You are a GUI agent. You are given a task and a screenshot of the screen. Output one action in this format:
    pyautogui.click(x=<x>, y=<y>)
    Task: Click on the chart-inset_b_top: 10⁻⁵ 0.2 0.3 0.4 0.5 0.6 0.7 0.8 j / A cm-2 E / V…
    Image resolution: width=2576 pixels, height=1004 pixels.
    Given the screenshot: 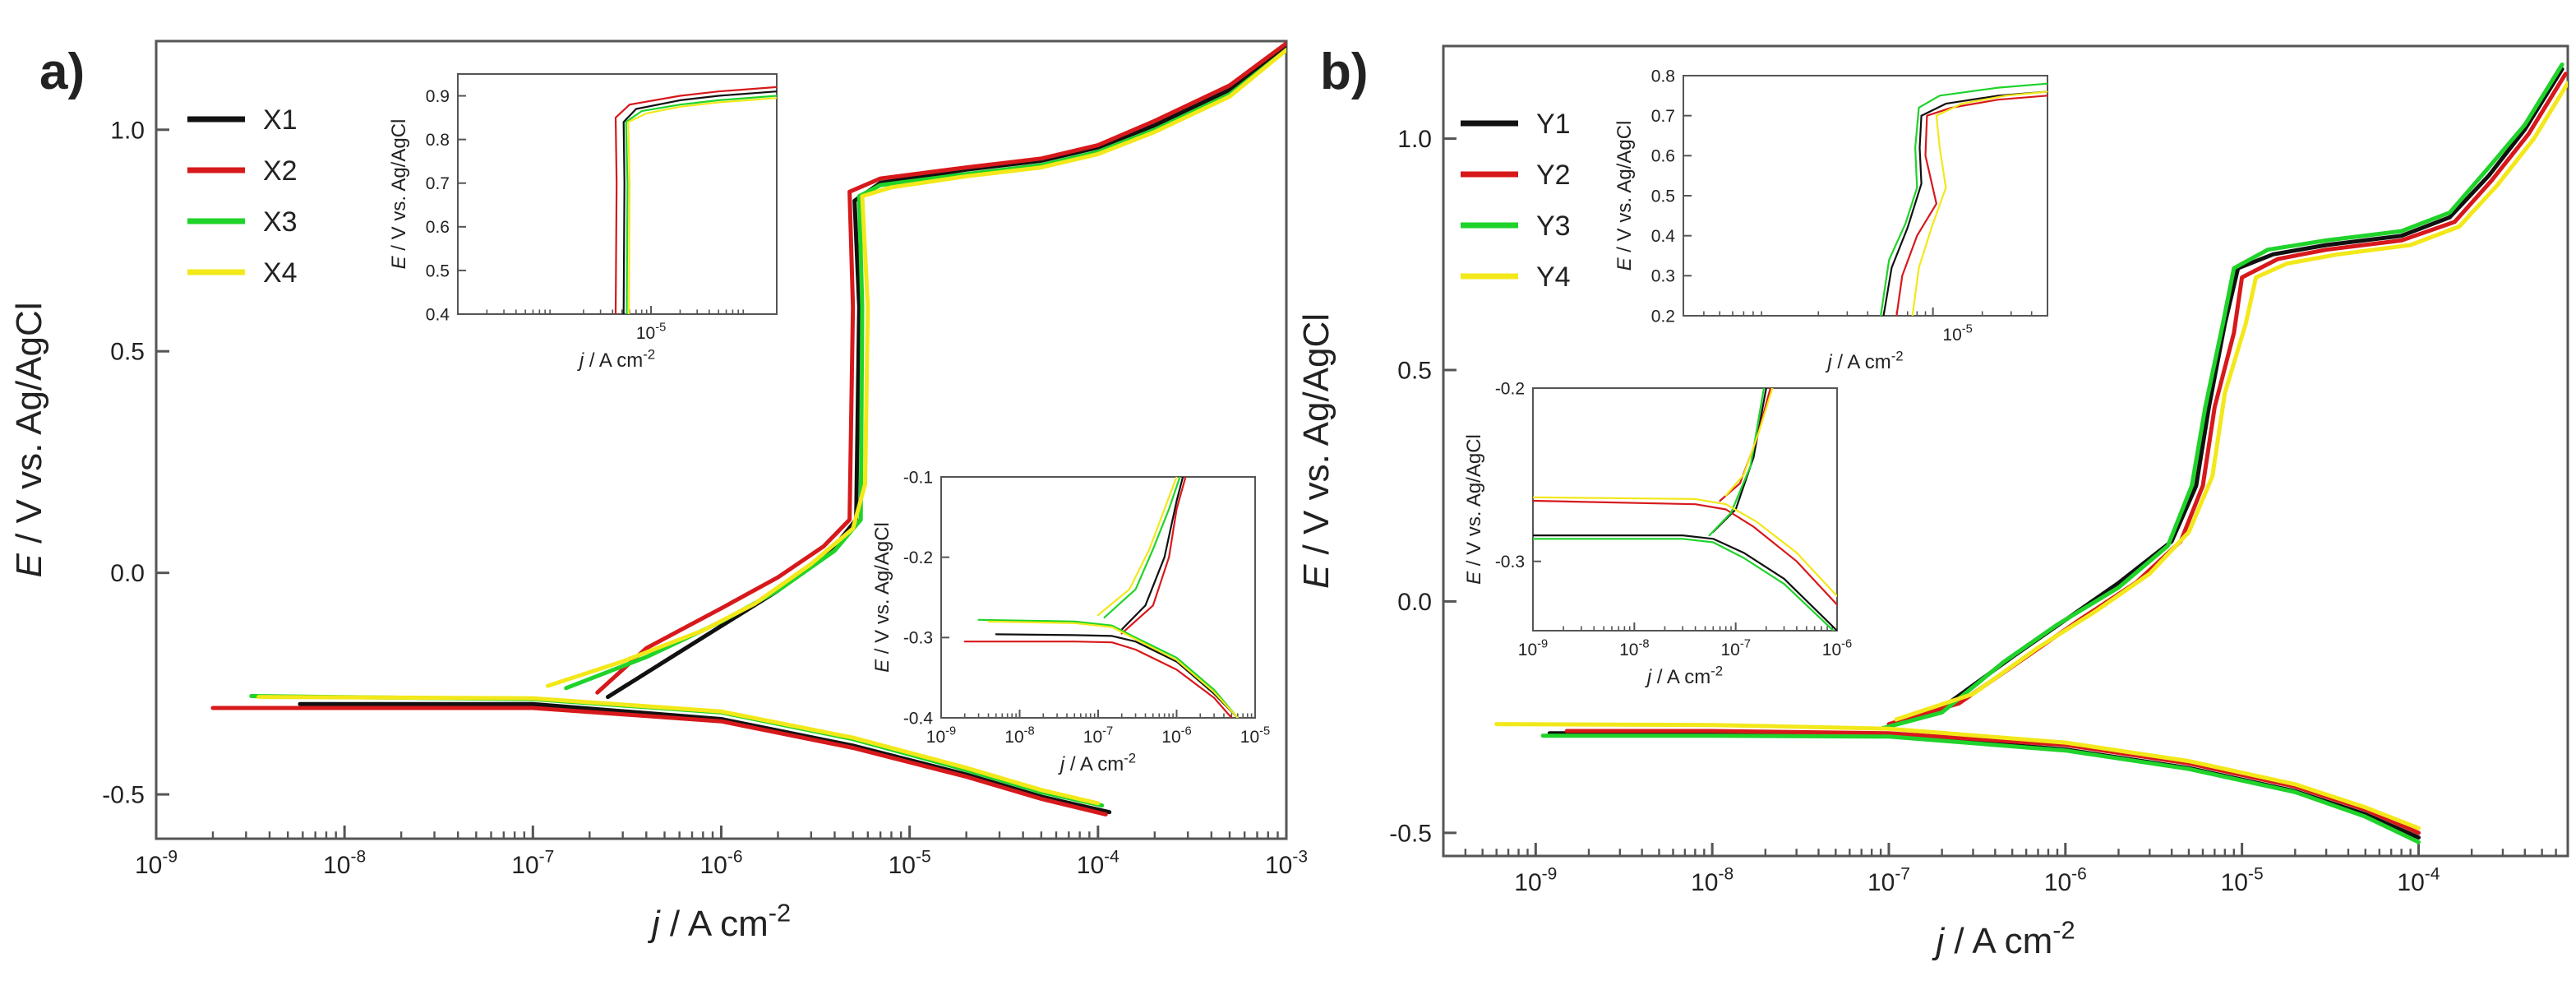 What is the action you would take?
    pyautogui.click(x=1831, y=220)
    